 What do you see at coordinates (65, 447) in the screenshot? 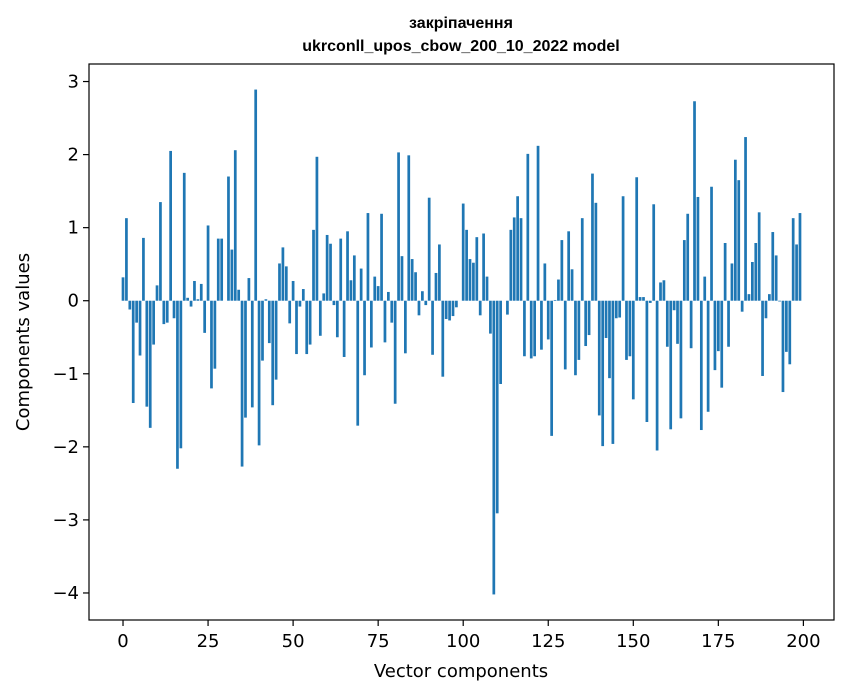
I see `y-tick-label: −2` at bounding box center [65, 447].